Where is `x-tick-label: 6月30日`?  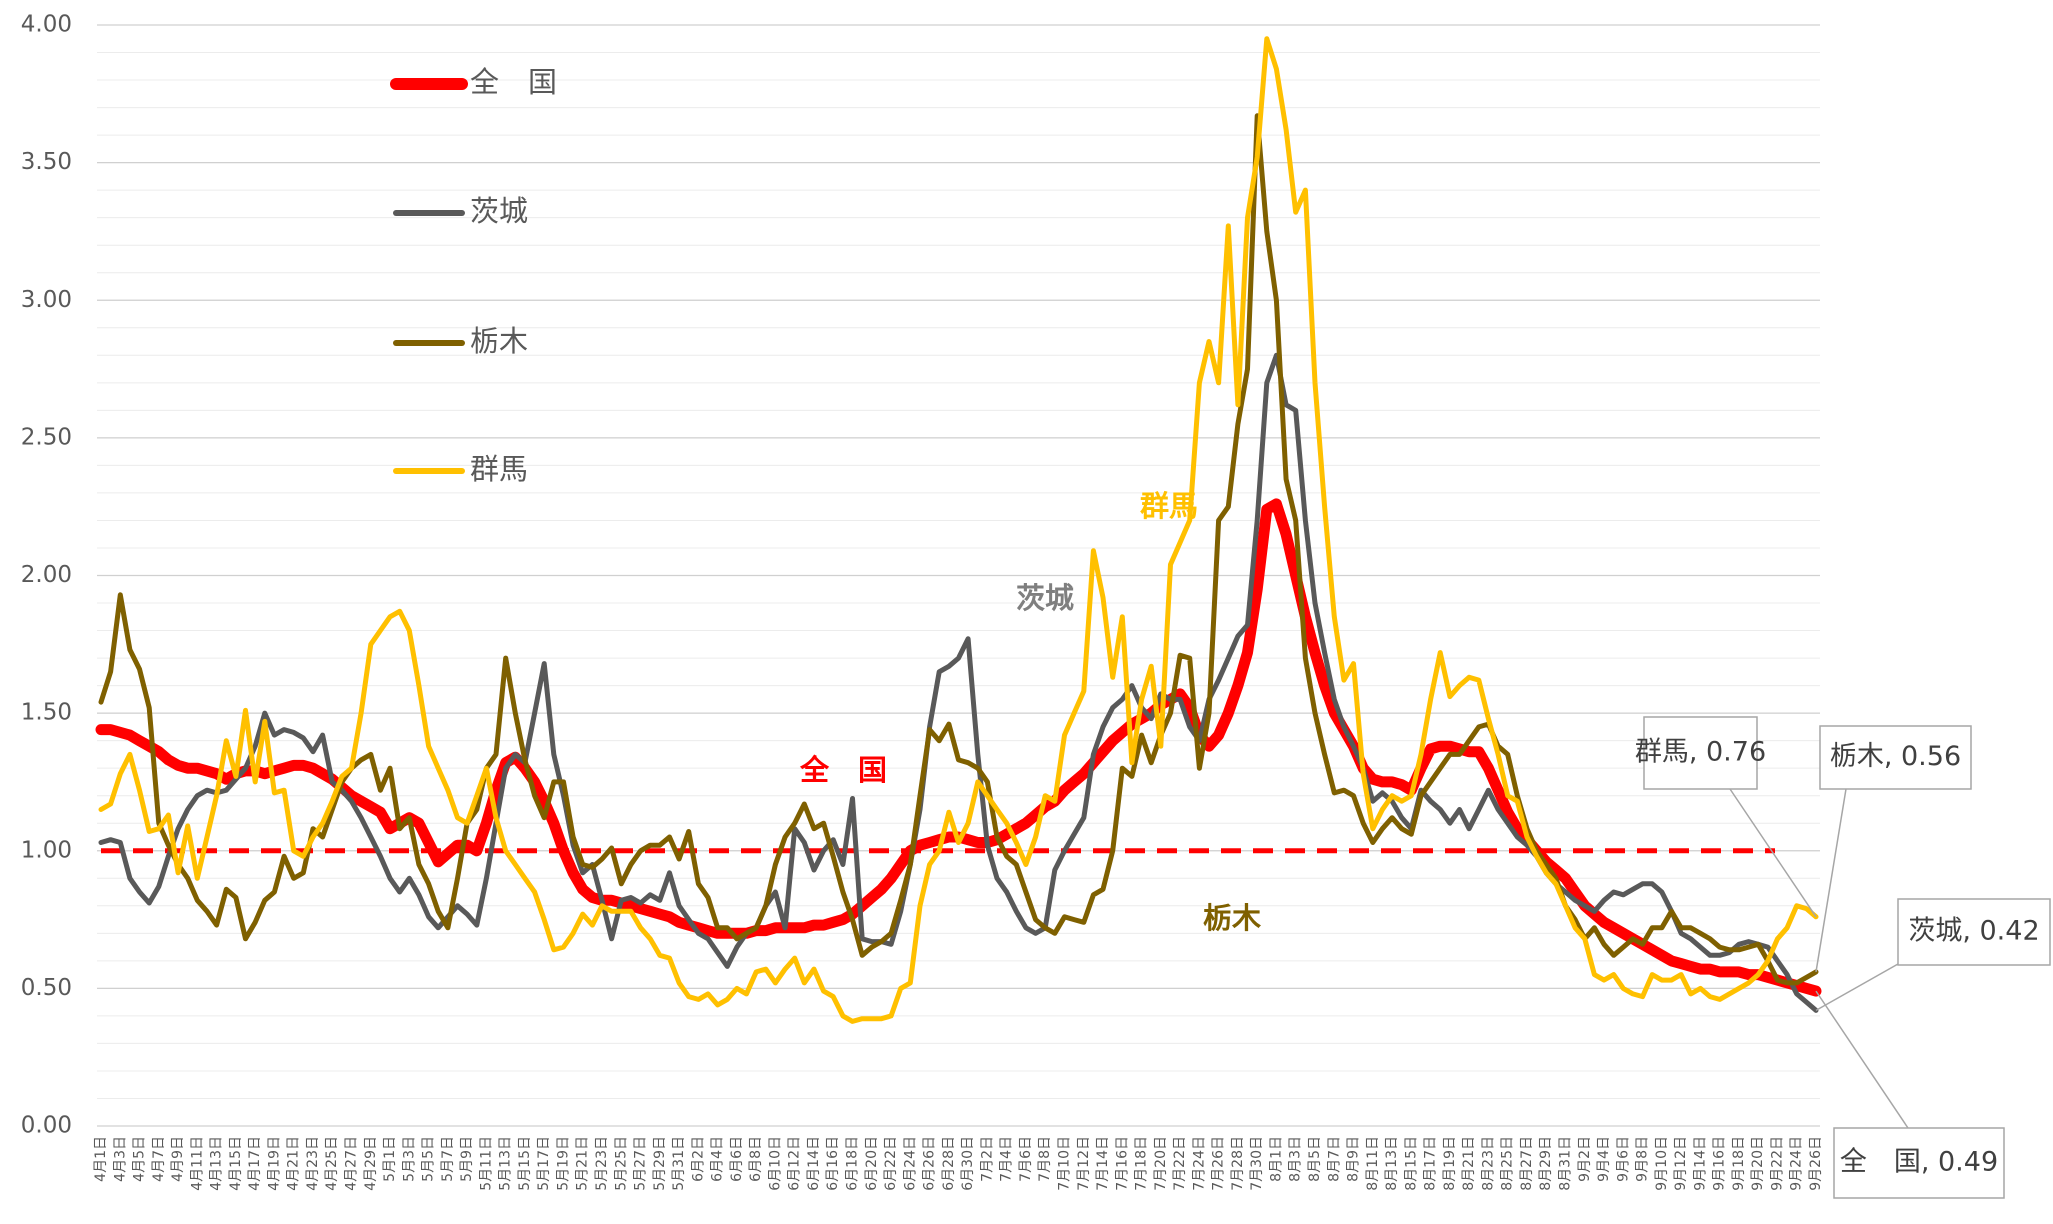
x-tick-label: 6月30日 is located at coordinates (968, 1163).